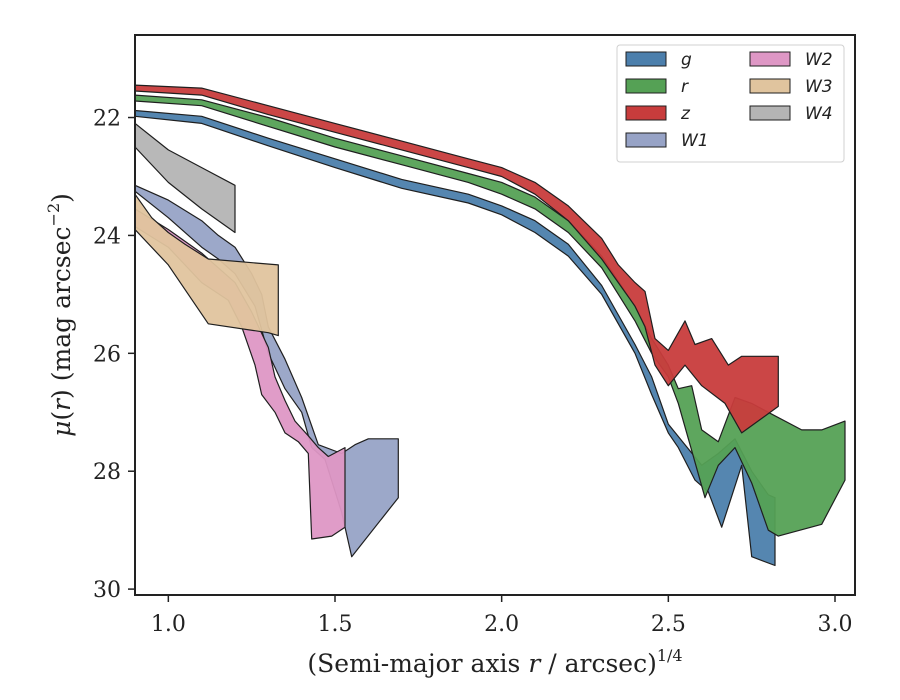 The height and width of the screenshot is (700, 900). What do you see at coordinates (668, 624) in the screenshot?
I see `x-tick-label: 2.5` at bounding box center [668, 624].